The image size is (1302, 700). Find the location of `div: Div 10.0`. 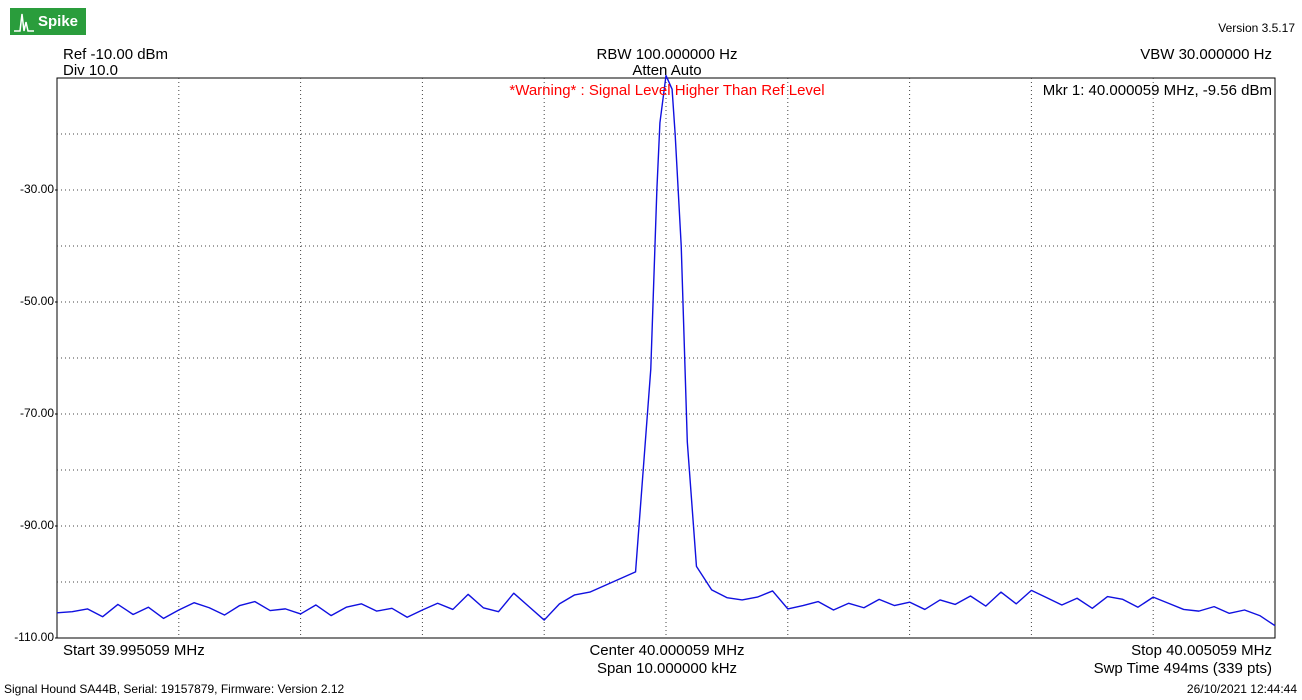

div: Div 10.0 is located at coordinates (90, 70).